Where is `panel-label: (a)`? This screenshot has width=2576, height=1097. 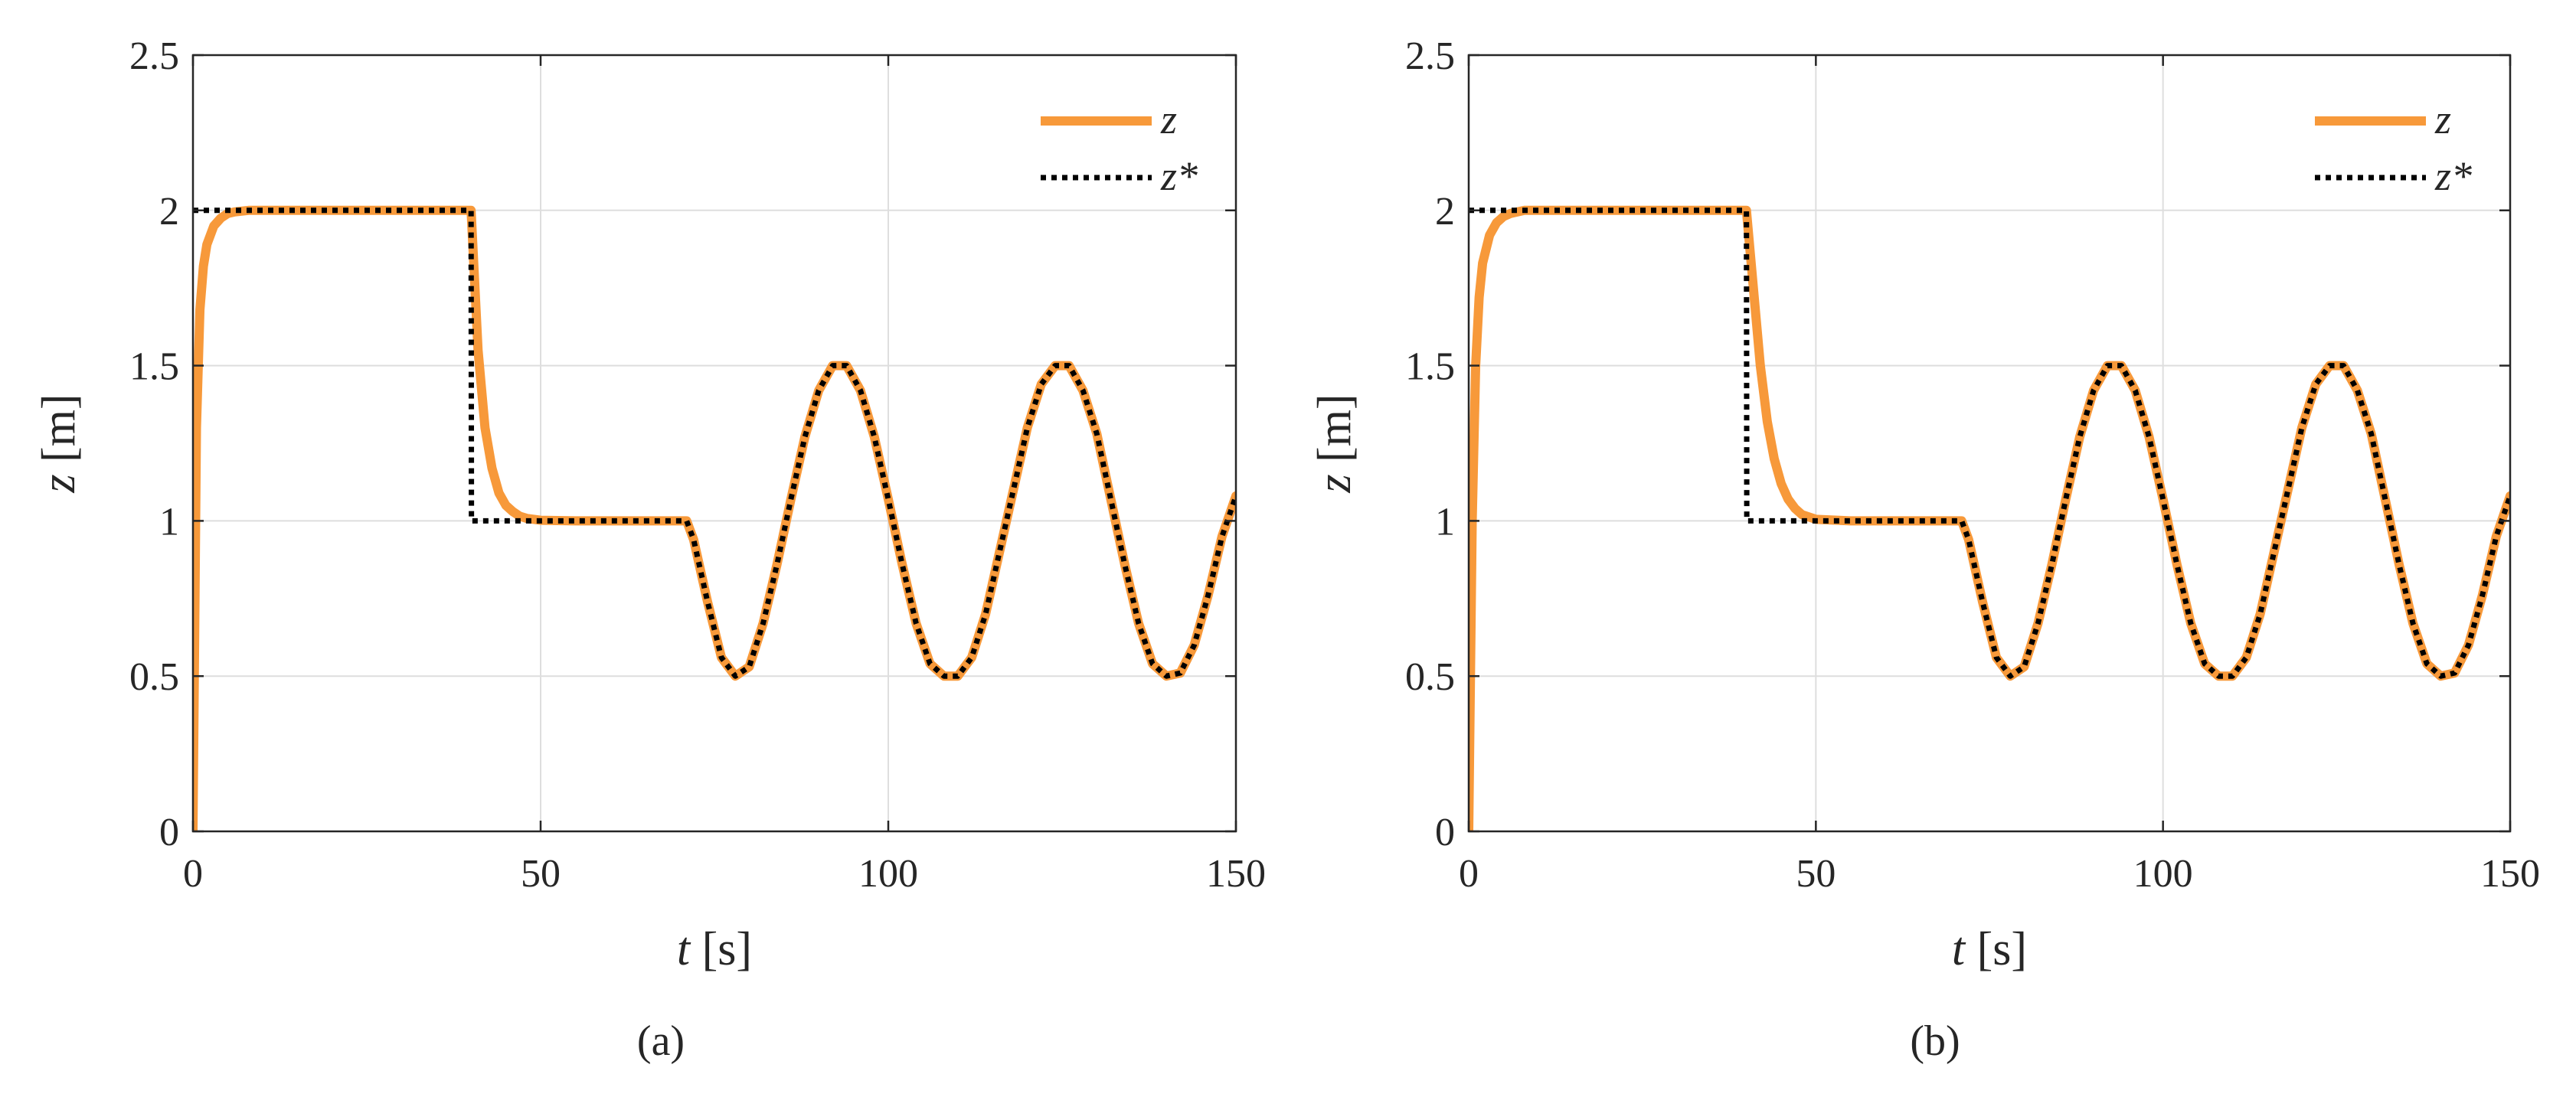 panel-label: (a) is located at coordinates (661, 1041).